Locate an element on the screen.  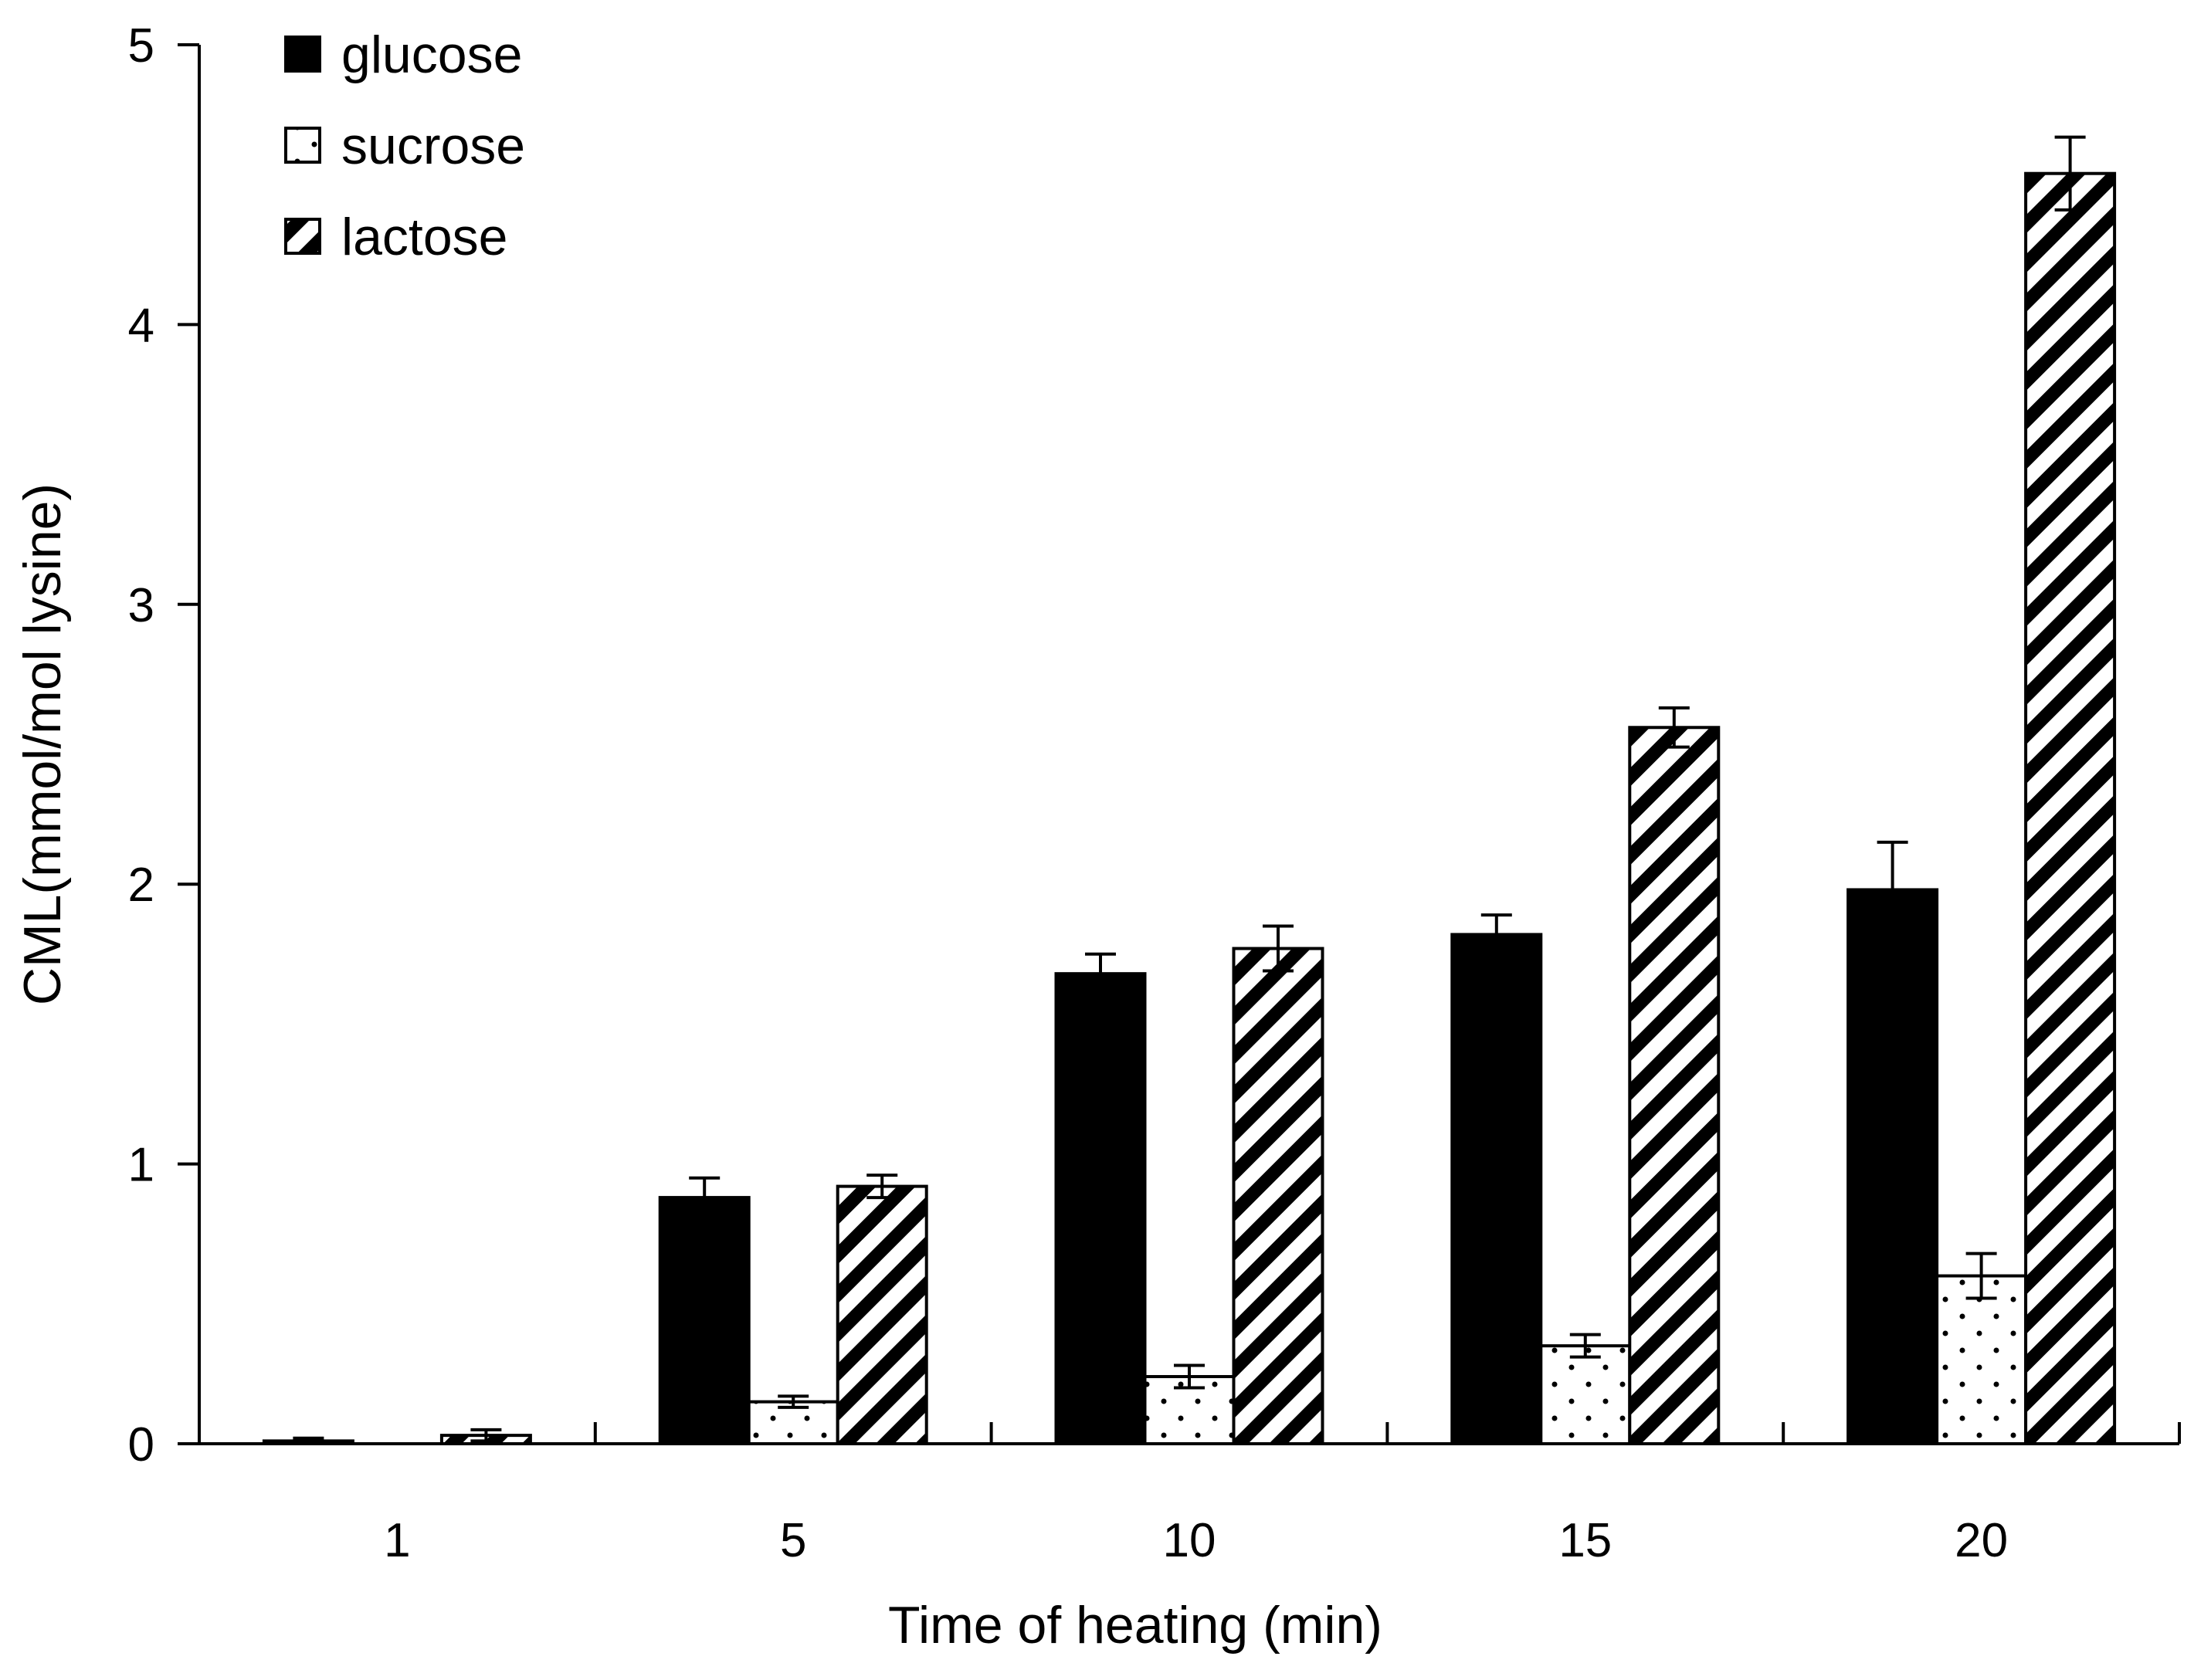
x-axis-title: Time of heating (min) is located at coordinates (1135, 1625).